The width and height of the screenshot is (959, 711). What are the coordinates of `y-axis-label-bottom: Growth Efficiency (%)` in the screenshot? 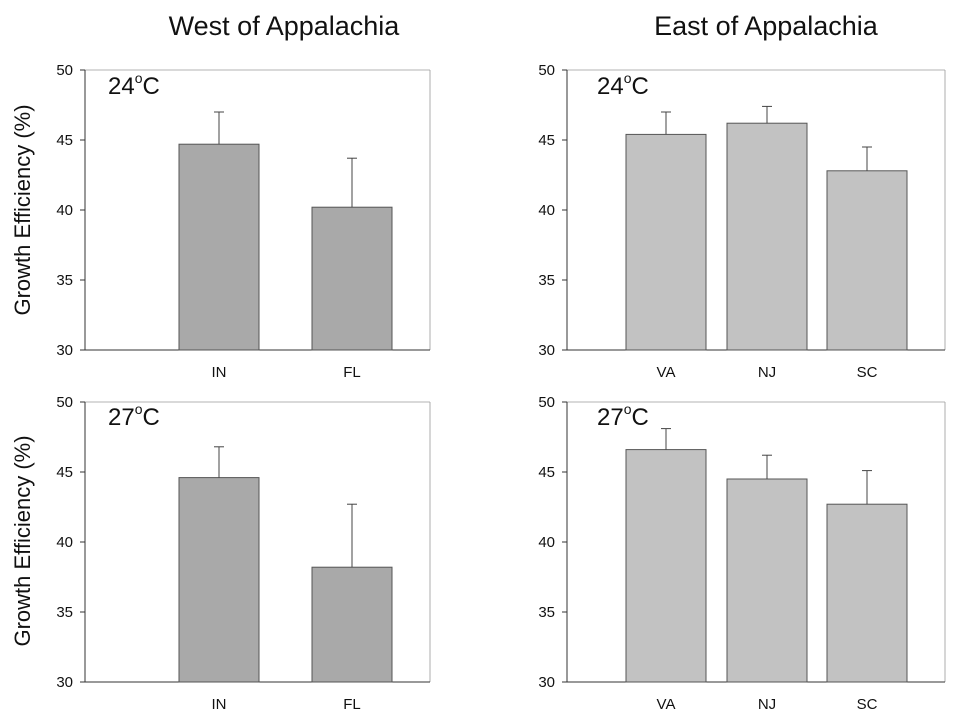 It's located at (22, 540).